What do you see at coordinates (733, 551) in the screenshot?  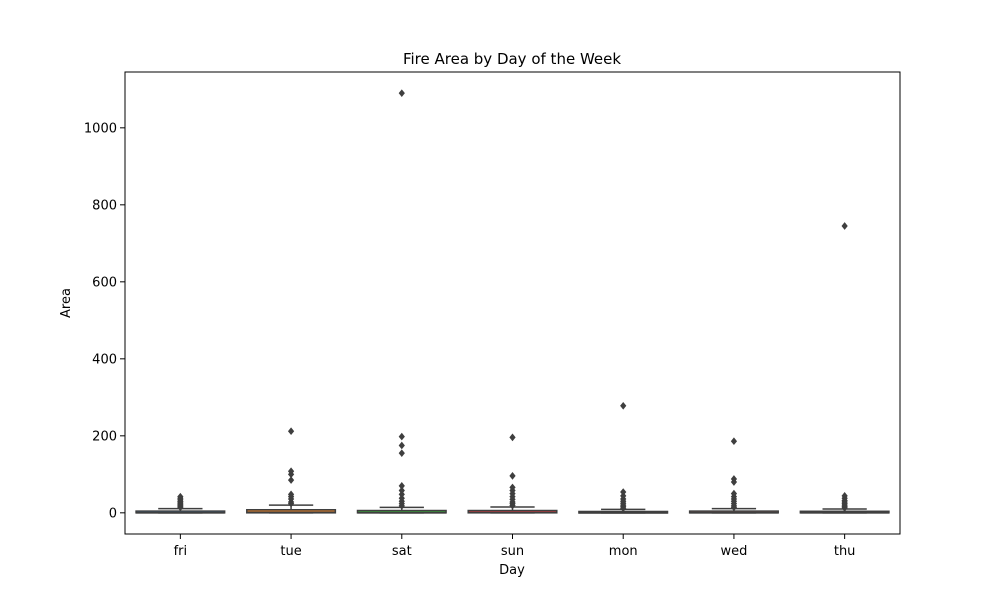 I see `x-tick-label-wed: wed` at bounding box center [733, 551].